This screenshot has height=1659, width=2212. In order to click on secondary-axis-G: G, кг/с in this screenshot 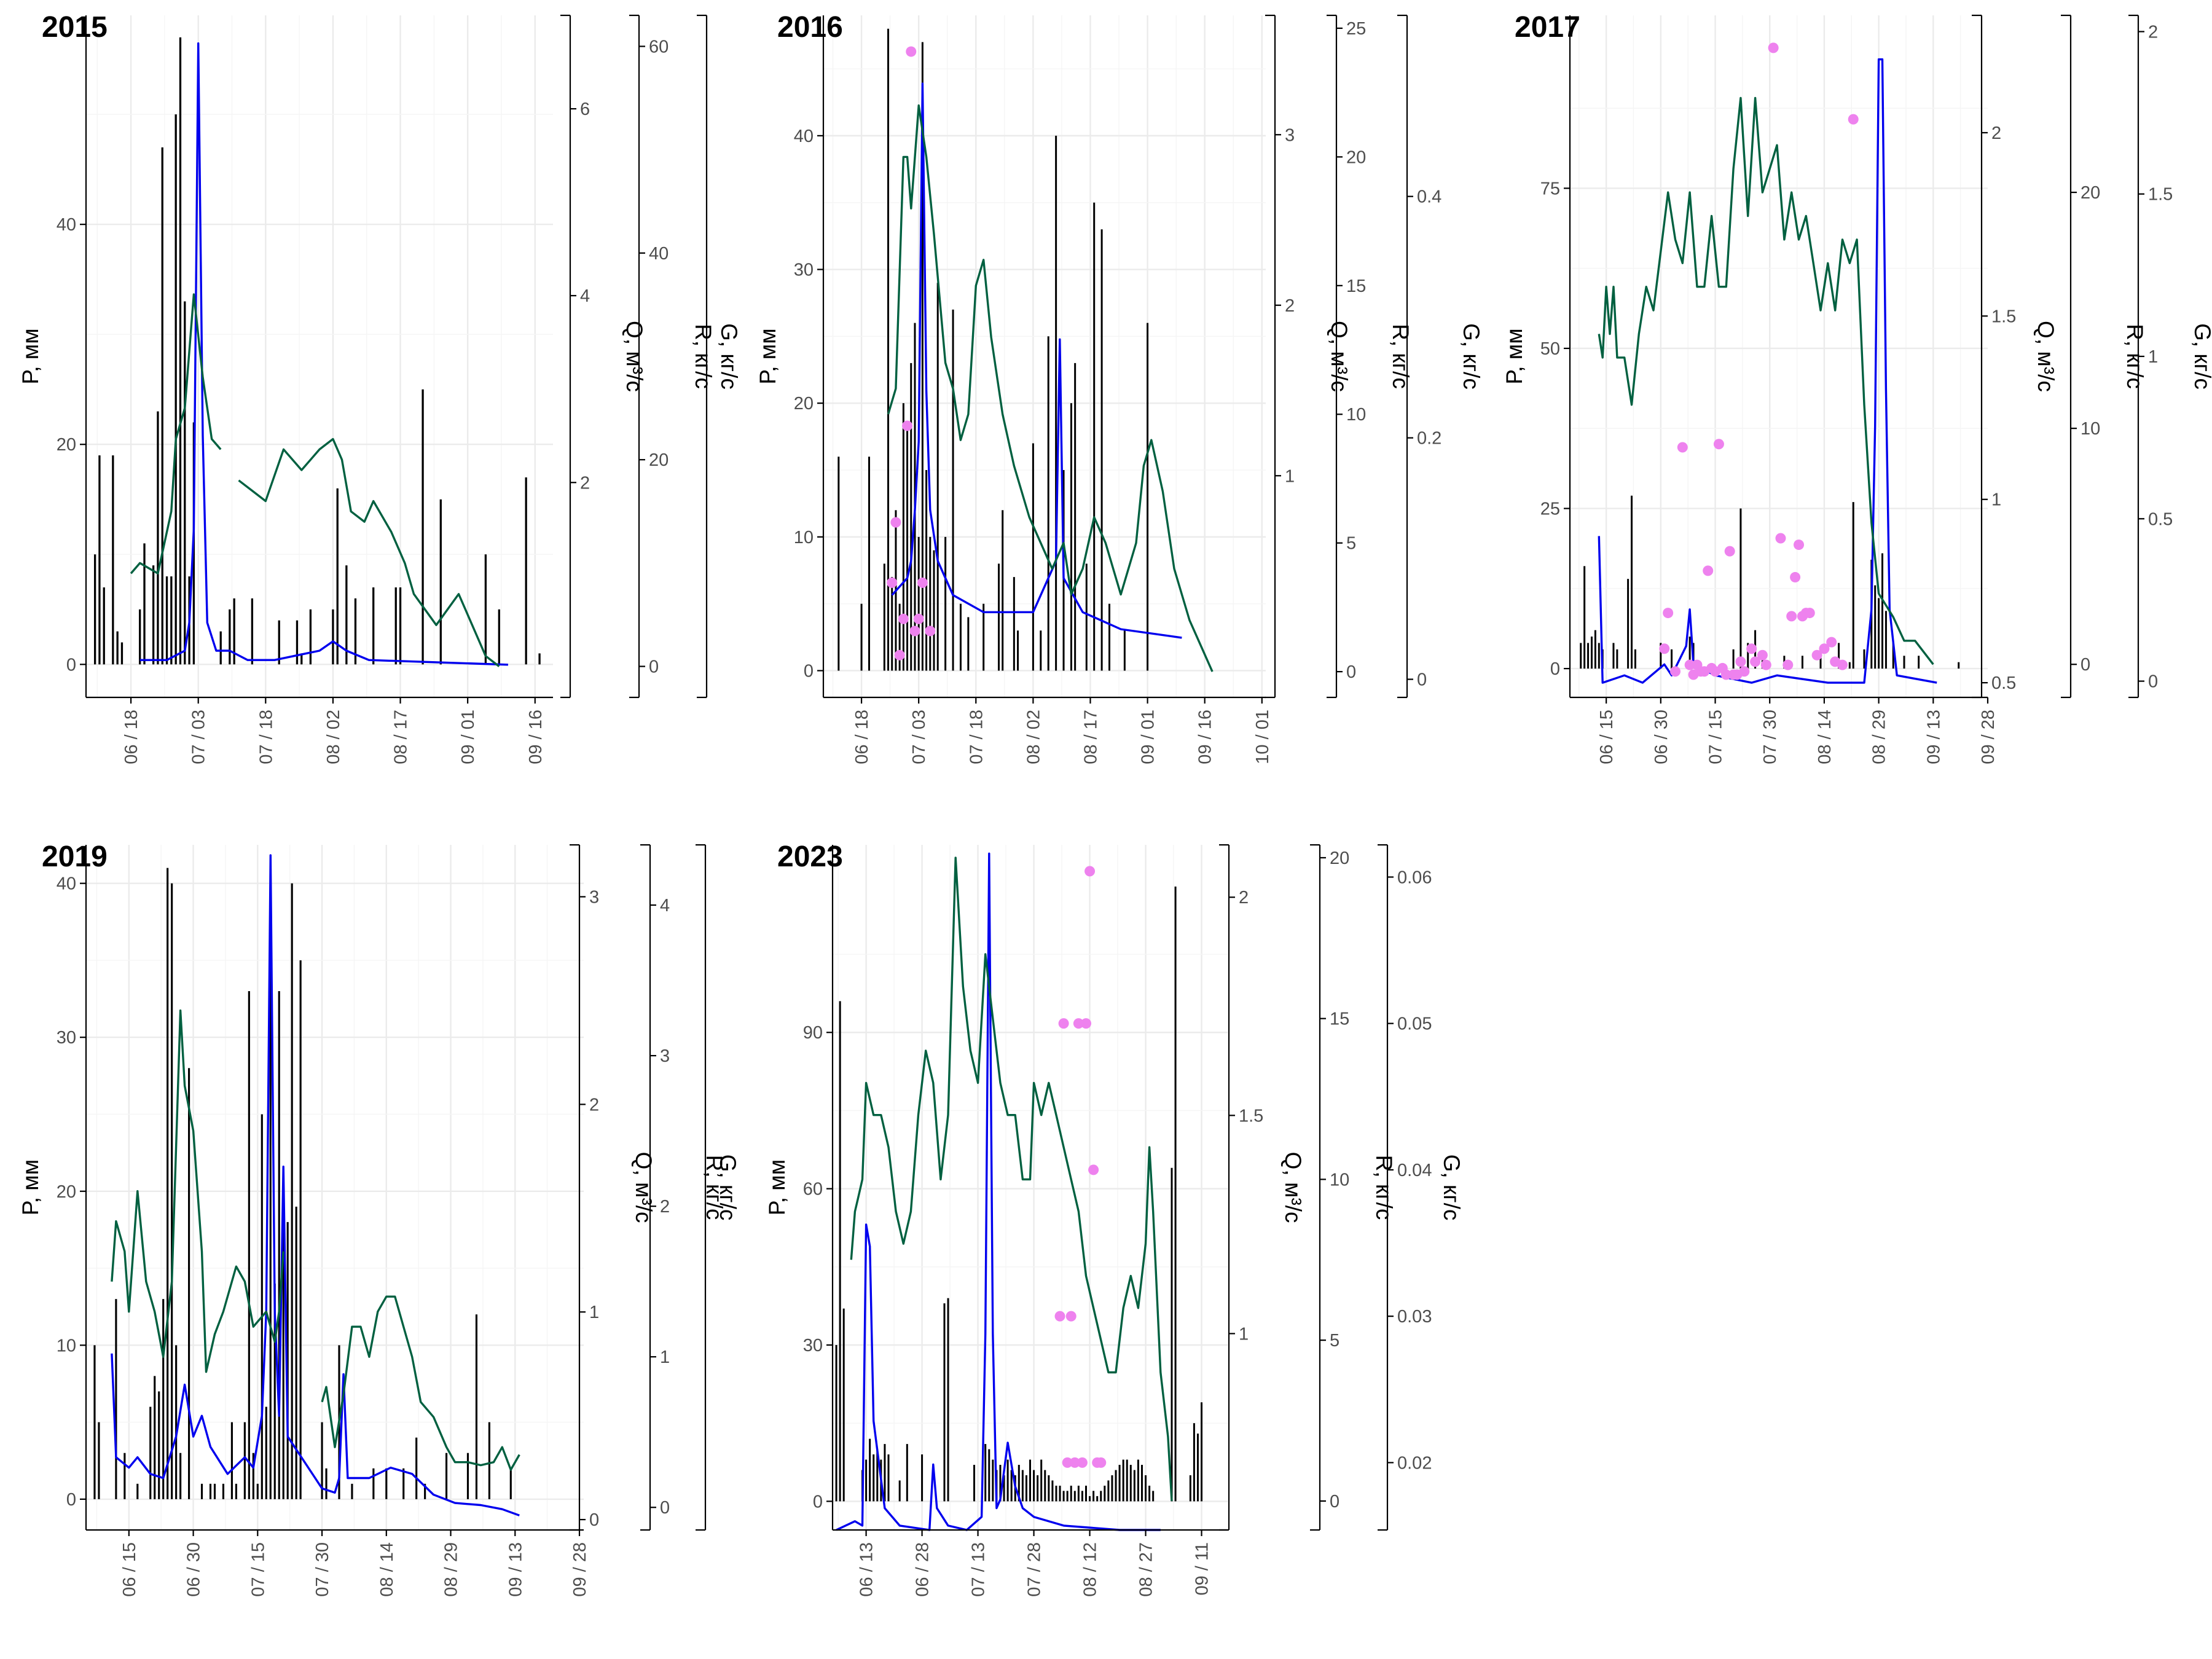, I will do `click(719, 356)`.